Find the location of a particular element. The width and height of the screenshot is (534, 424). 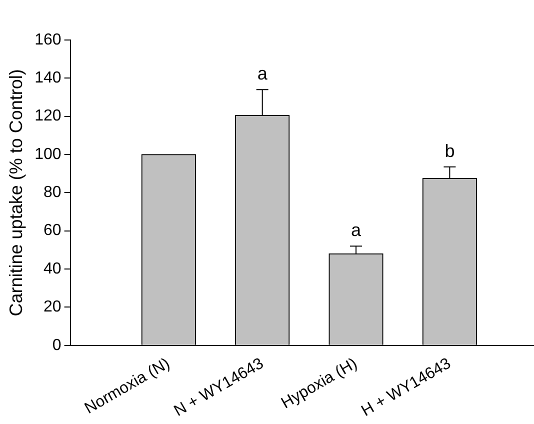

y-tick-label: 100 is located at coordinates (48, 154).